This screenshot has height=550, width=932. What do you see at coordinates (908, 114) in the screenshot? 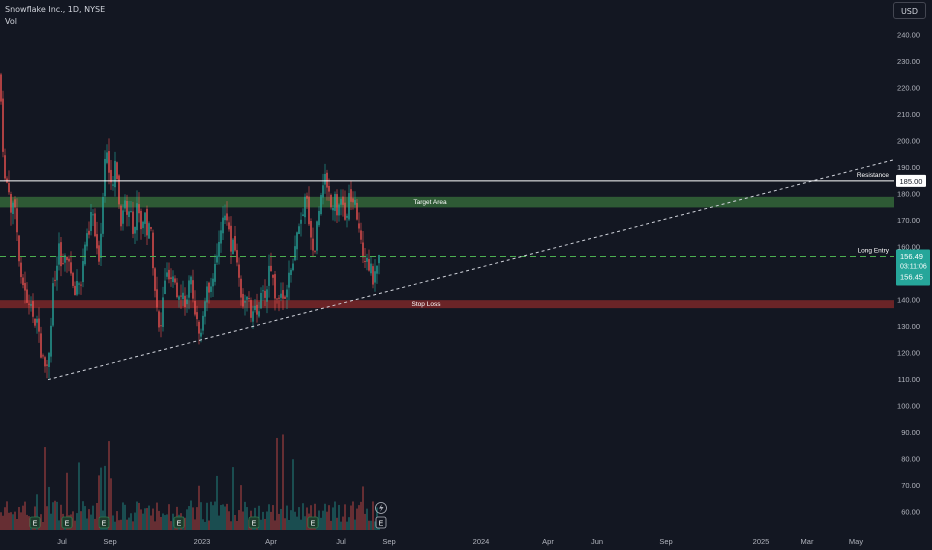
I see `y-tick-label: 210.00` at bounding box center [908, 114].